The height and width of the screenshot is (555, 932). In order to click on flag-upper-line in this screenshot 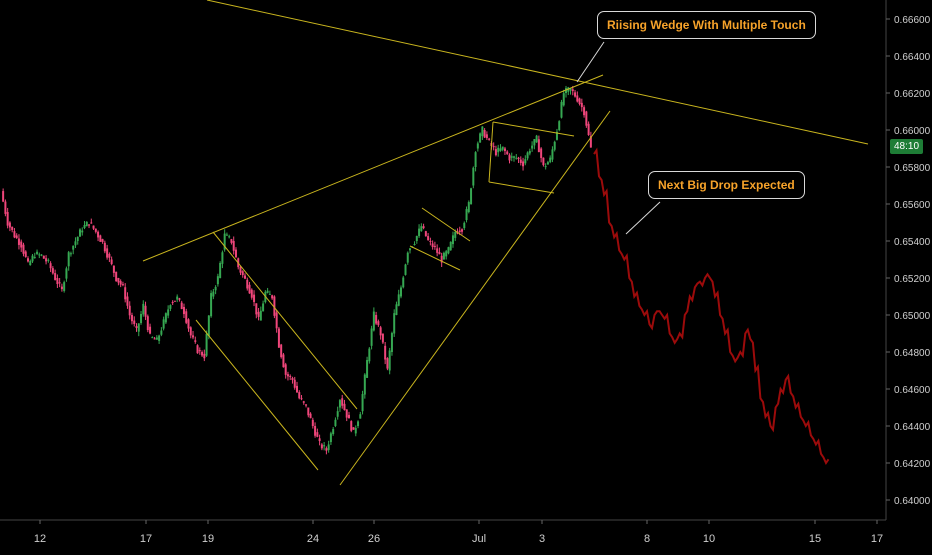, I will do `click(446, 224)`.